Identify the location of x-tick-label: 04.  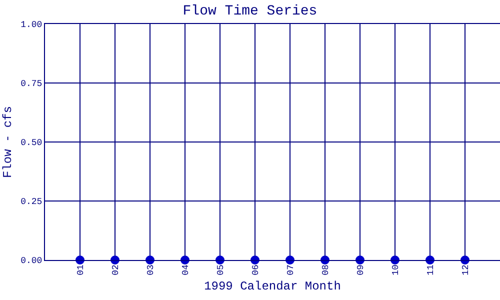
(185, 270).